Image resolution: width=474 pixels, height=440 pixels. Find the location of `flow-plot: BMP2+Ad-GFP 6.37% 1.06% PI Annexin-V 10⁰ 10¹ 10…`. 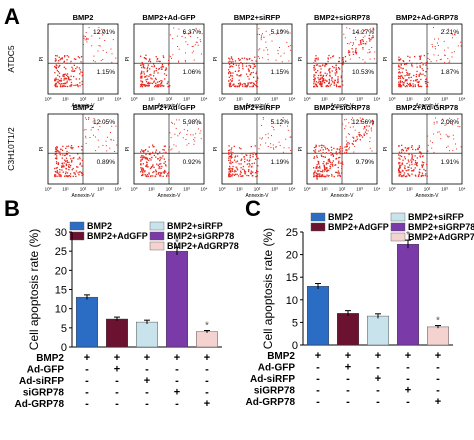

flow-plot: BMP2+Ad-GFP 6.37% 1.06% PI Annexin-V 10⁰ 10¹ 10… is located at coordinates (166, 61).